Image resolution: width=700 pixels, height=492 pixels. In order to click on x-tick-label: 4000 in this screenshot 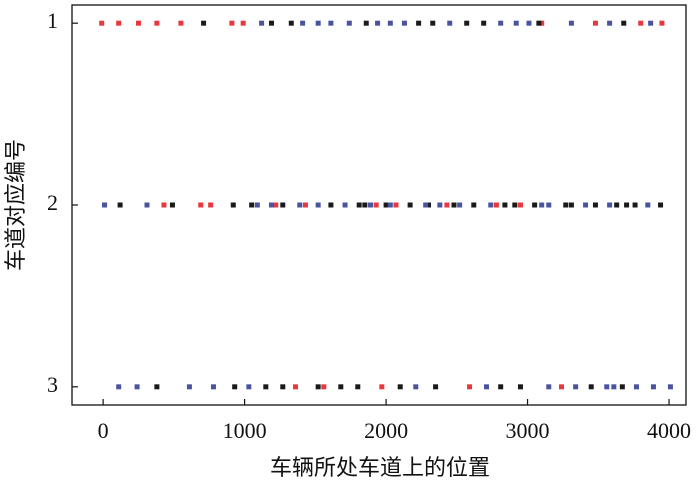, I will do `click(669, 430)`.